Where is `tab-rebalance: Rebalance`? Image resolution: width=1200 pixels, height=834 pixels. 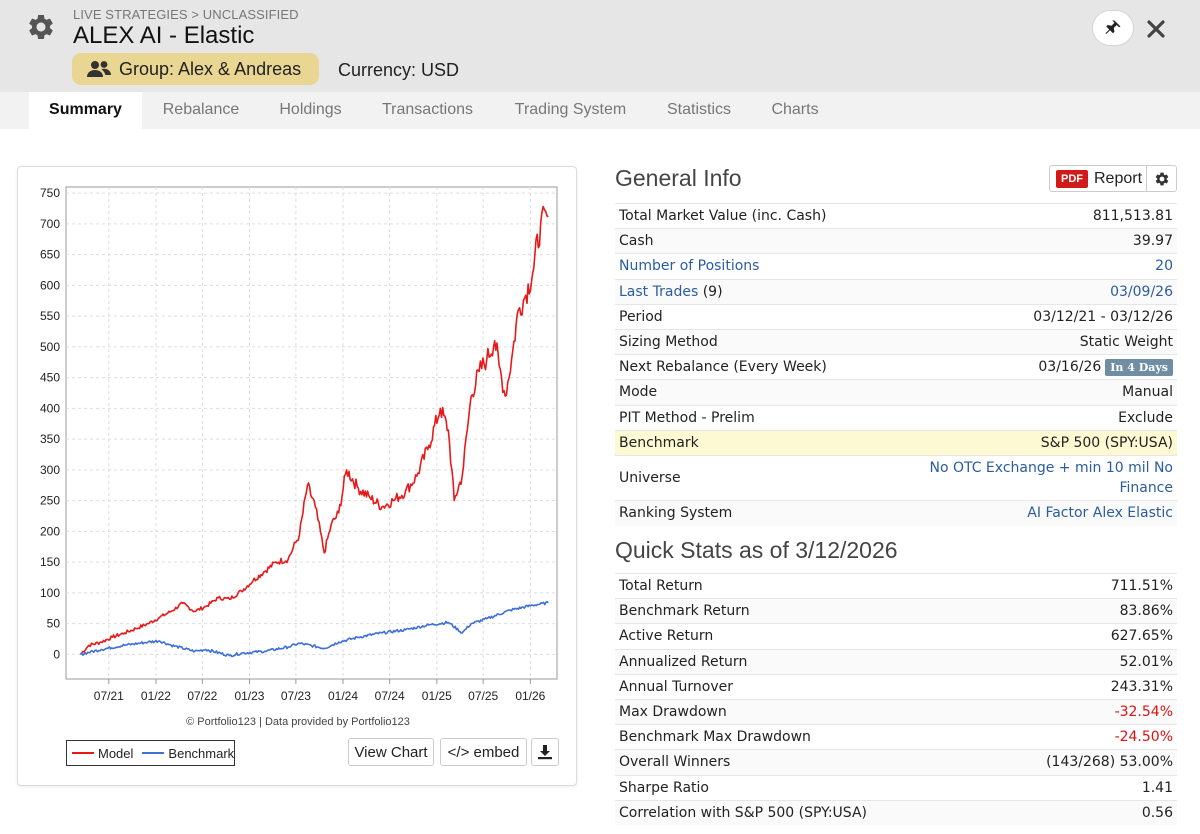 tab-rebalance: Rebalance is located at coordinates (201, 109).